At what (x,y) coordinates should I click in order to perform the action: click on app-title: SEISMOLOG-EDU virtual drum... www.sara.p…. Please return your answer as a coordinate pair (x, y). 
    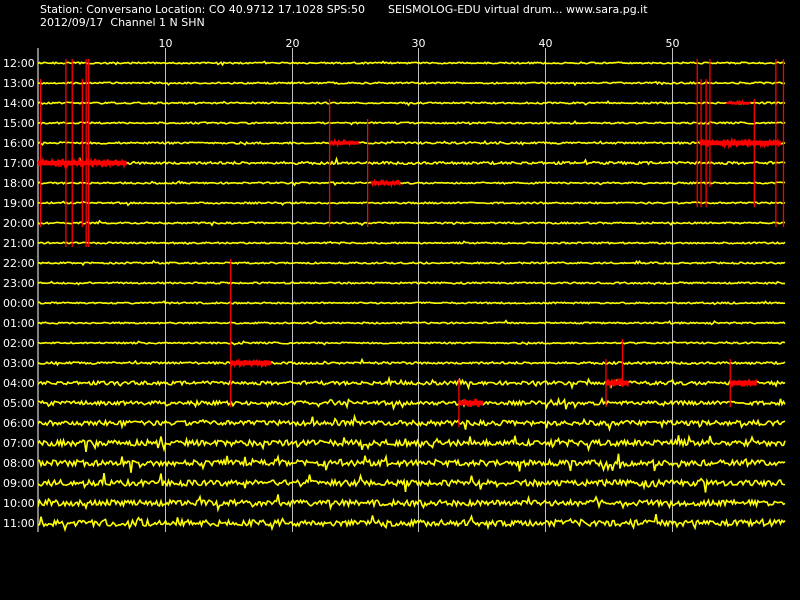
    Looking at the image, I should click on (518, 9).